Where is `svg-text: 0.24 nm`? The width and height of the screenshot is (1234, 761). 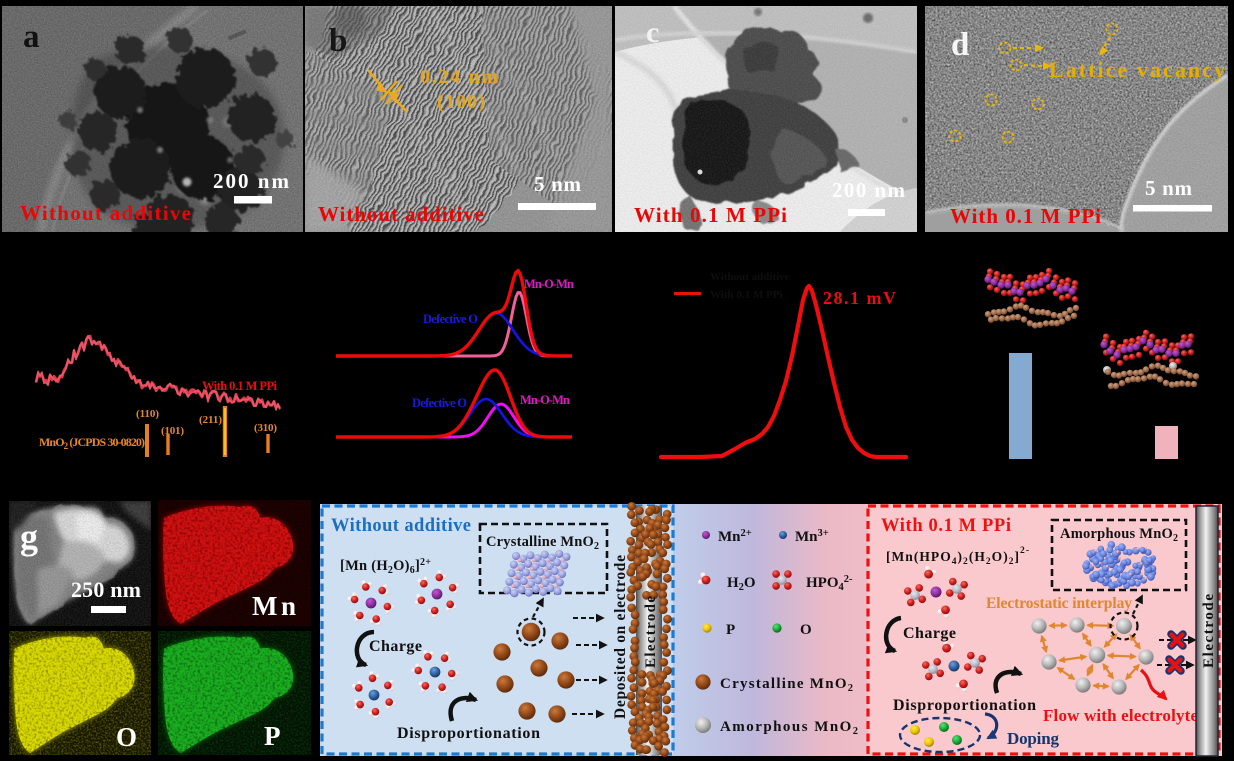
svg-text: 0.24 nm is located at coordinates (459, 77).